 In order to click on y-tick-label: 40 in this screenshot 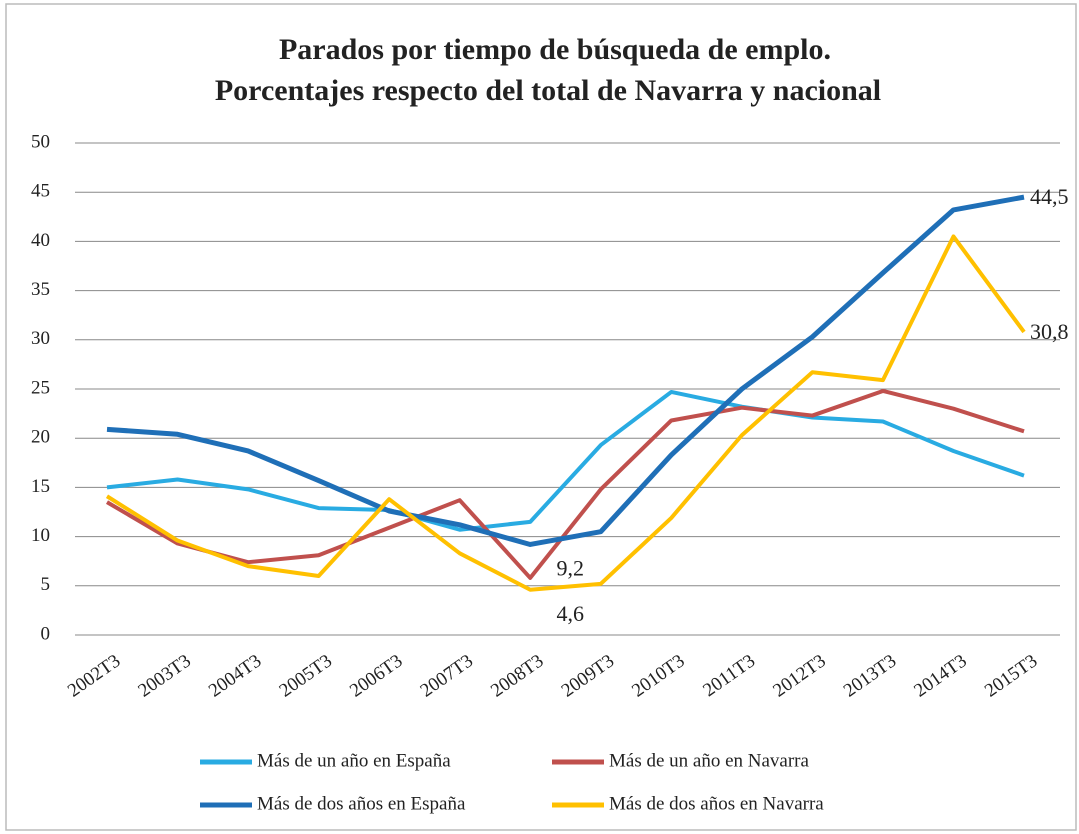, I will do `click(40, 240)`.